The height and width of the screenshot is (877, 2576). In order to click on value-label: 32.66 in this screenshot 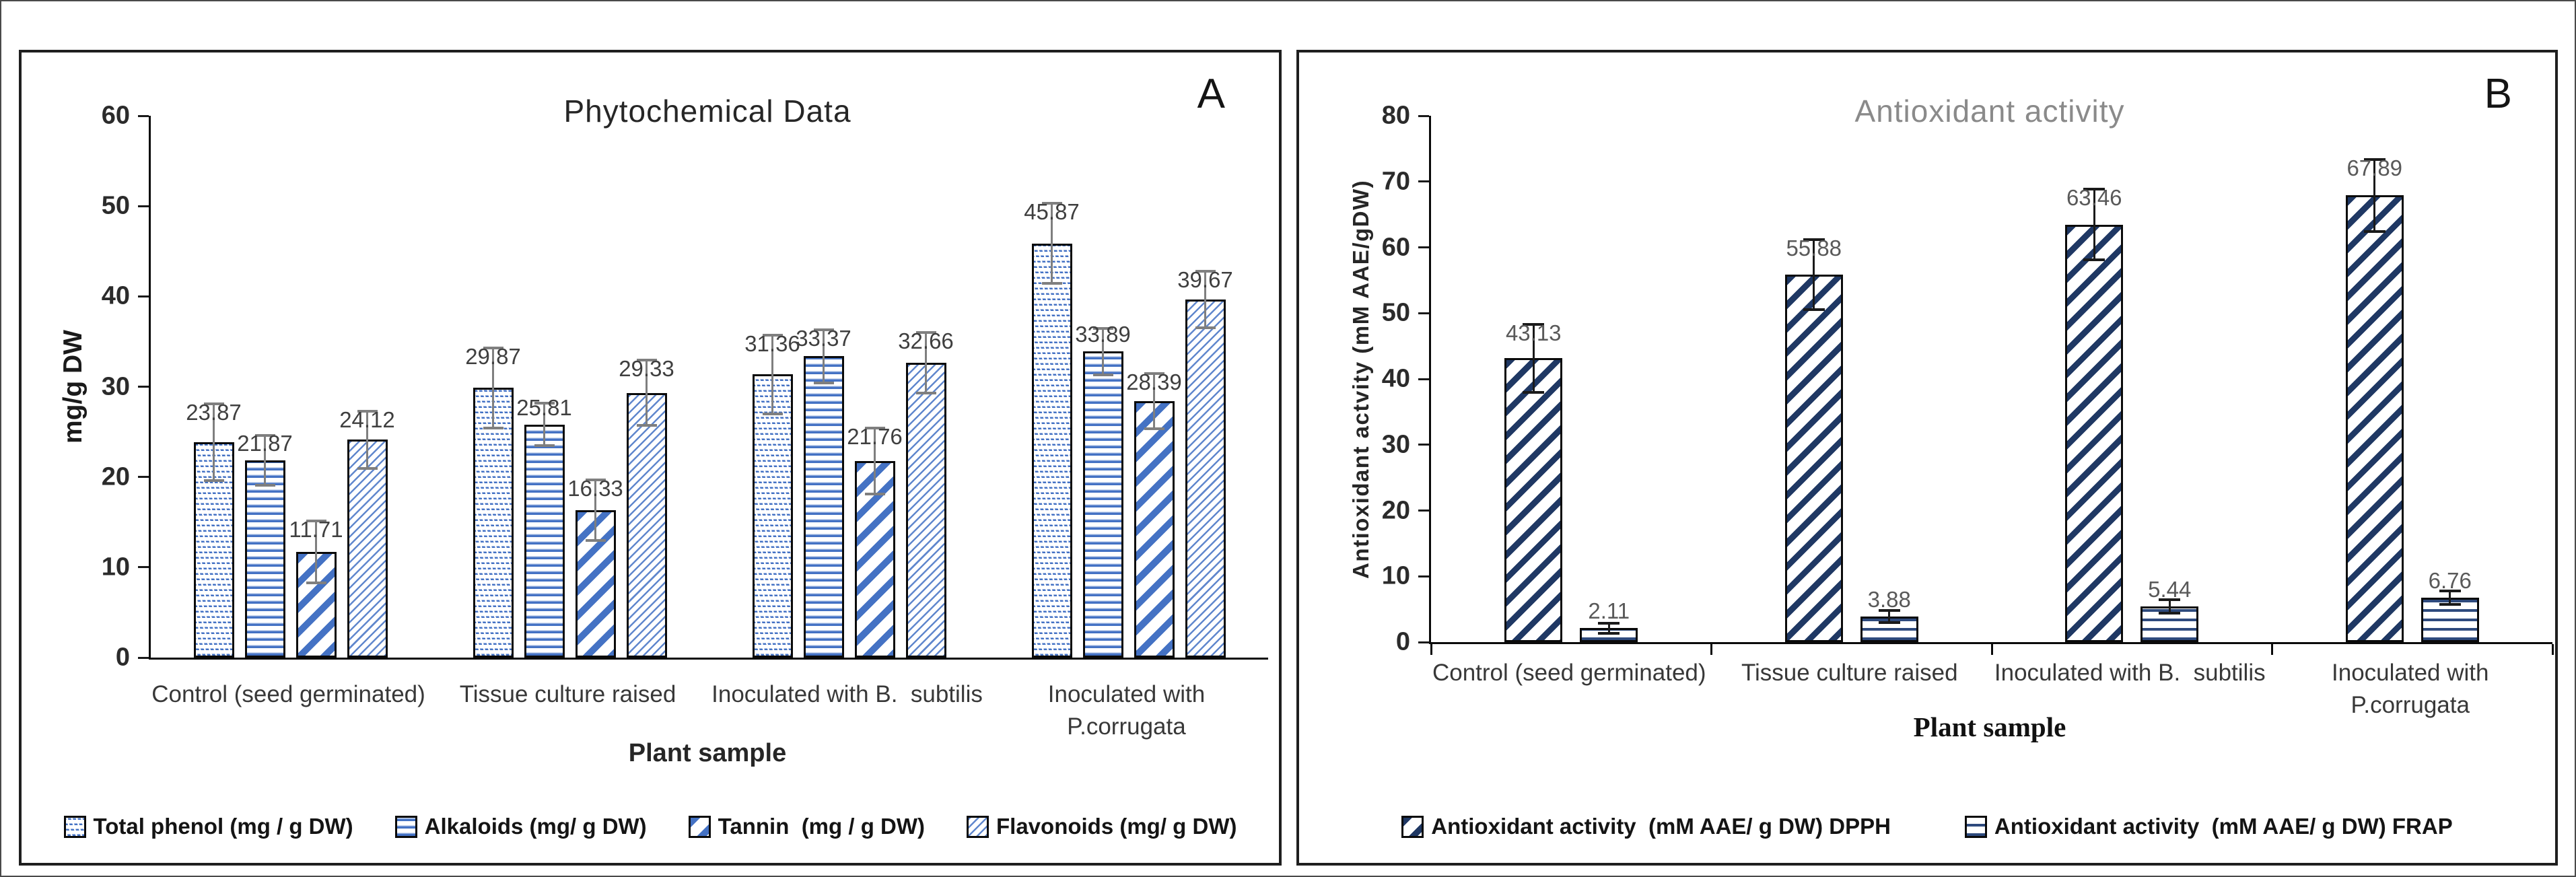, I will do `click(926, 340)`.